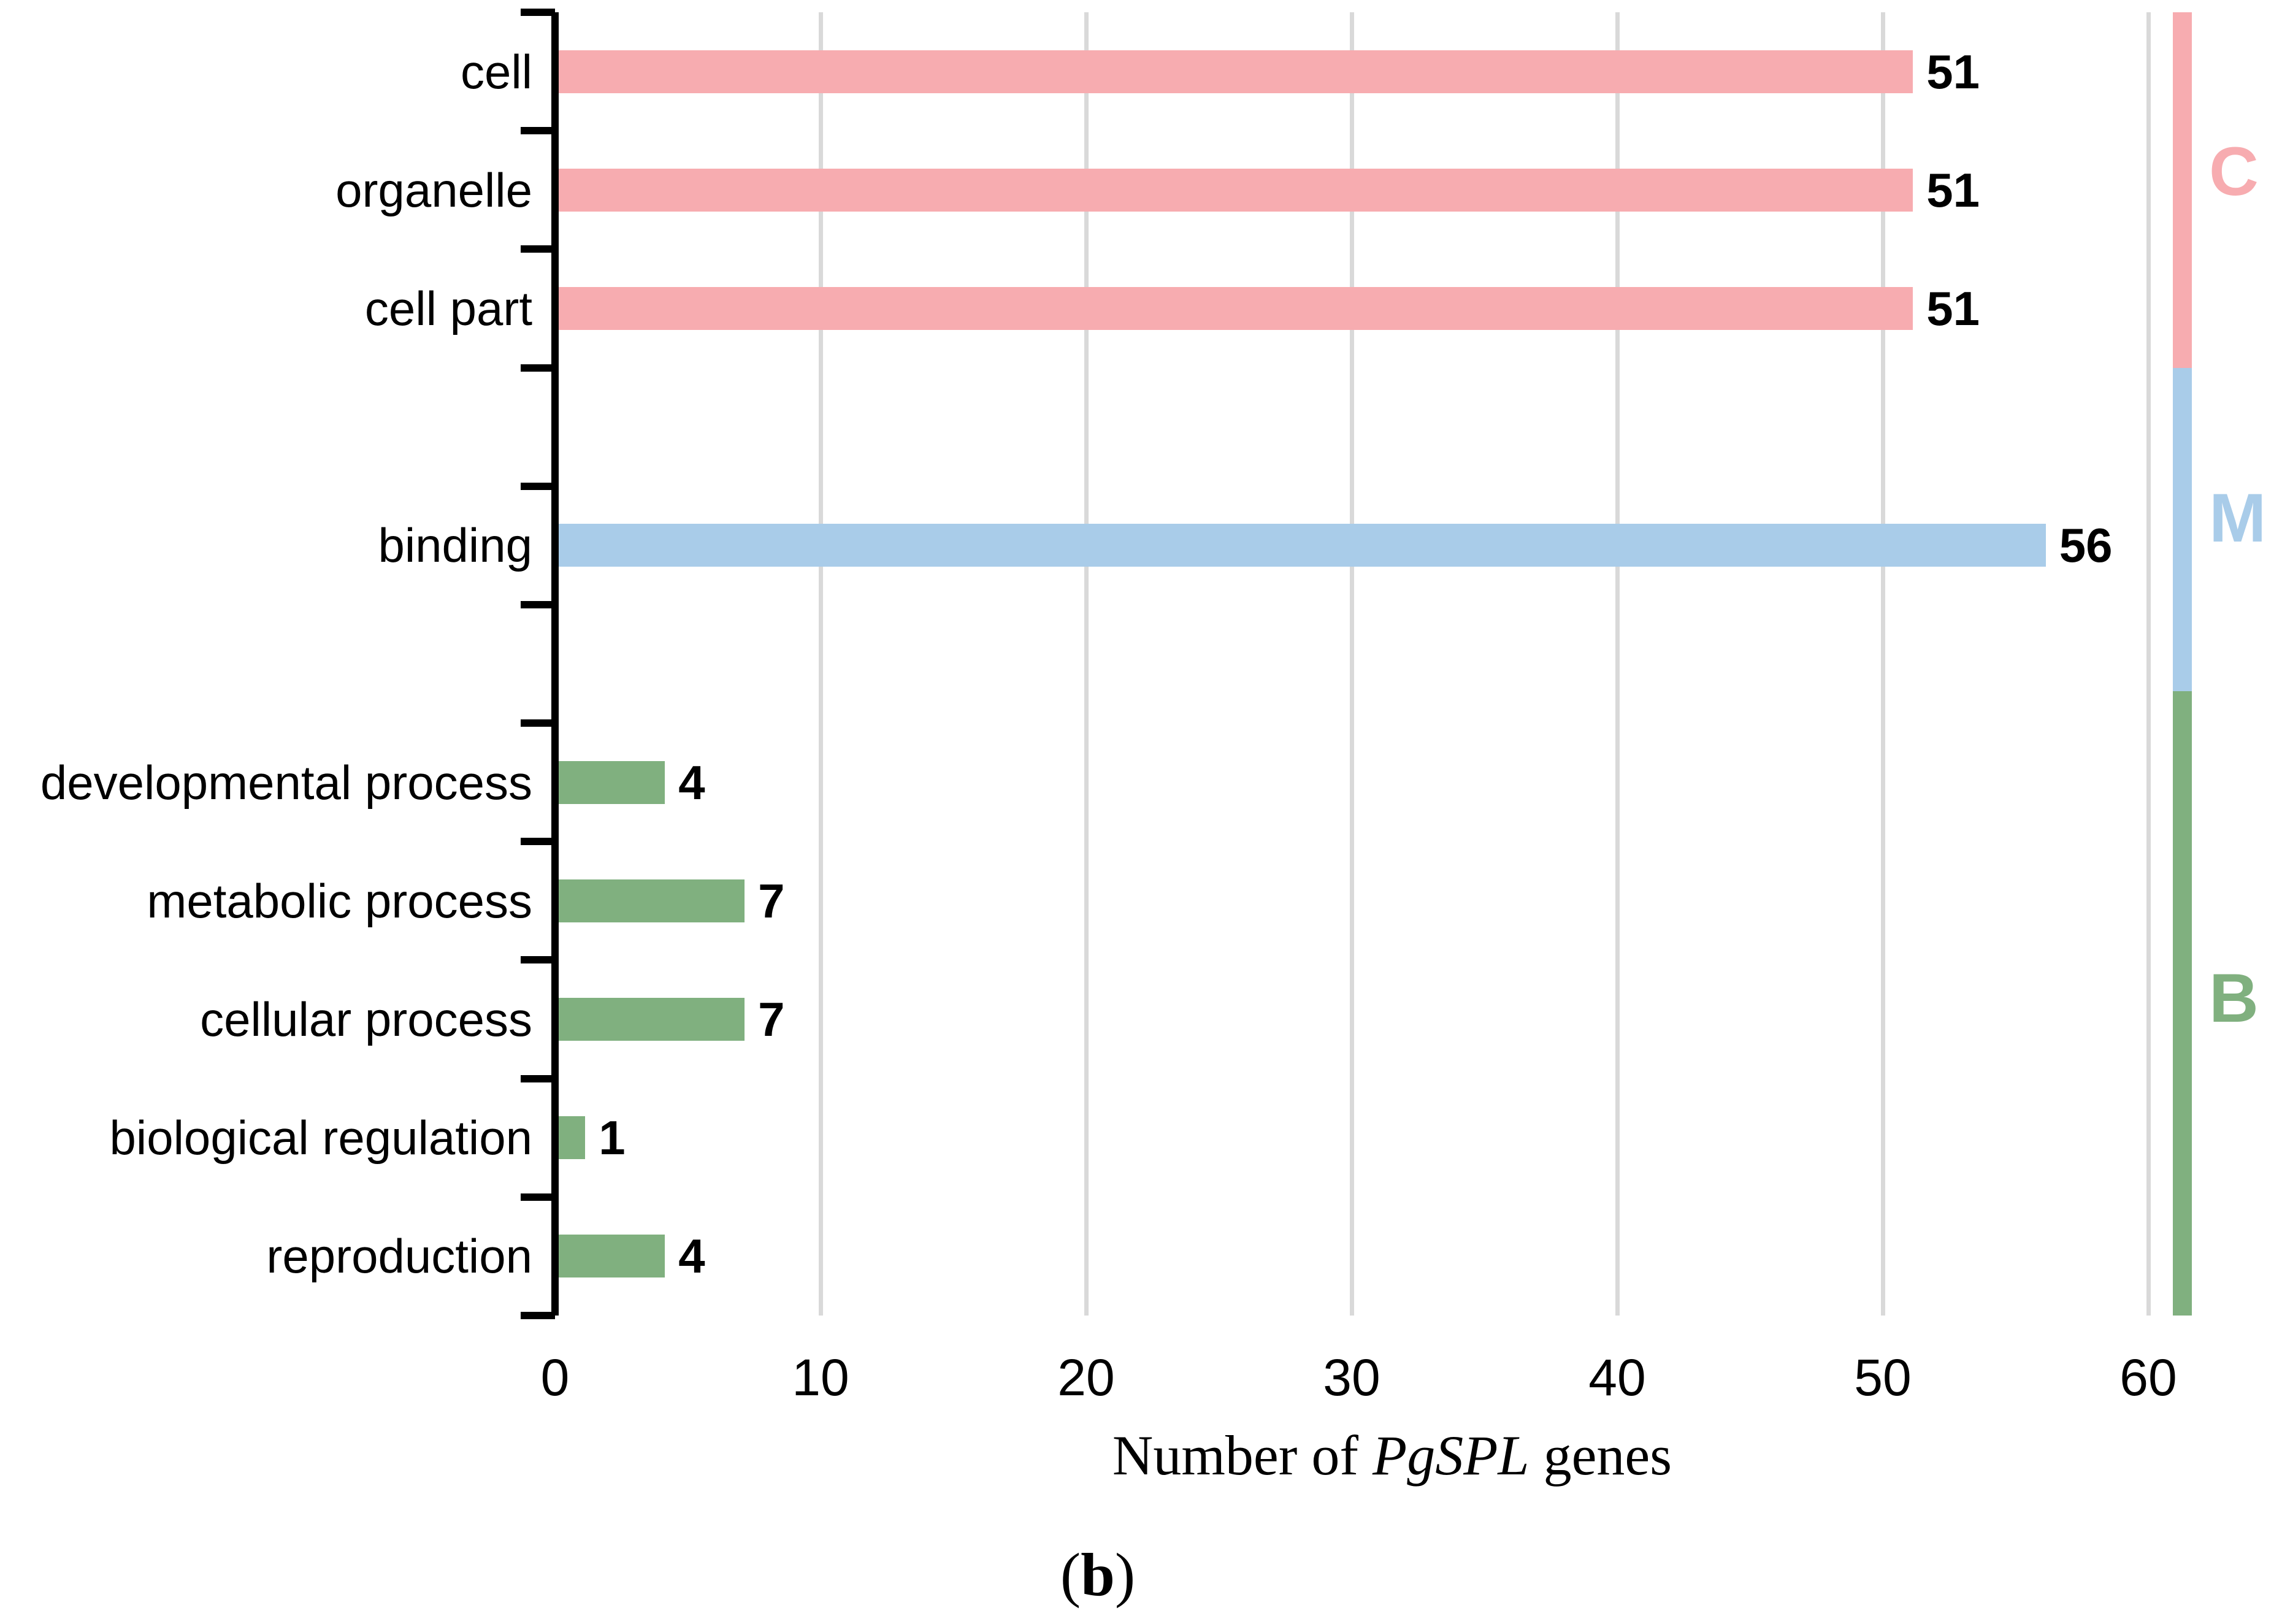 The width and height of the screenshot is (2282, 1624). Describe the element at coordinates (320, 1138) in the screenshot. I see `category-label-biological-regulation: biological regulation` at that location.